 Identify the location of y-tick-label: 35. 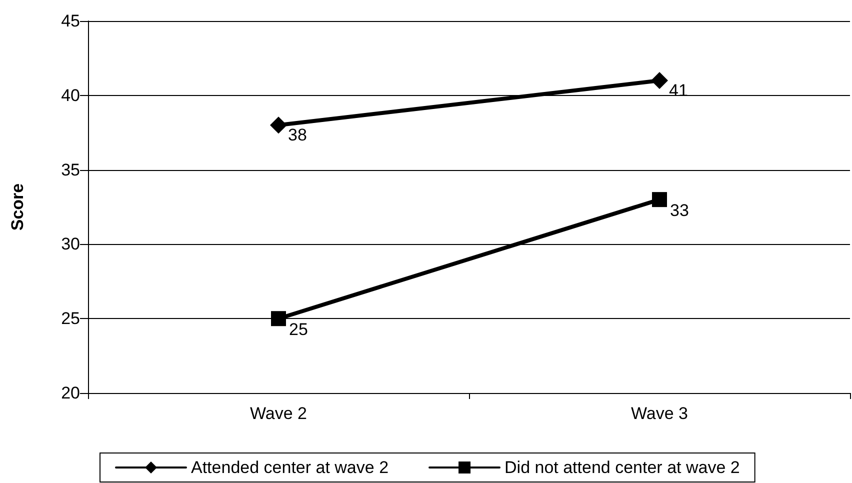
(70, 170).